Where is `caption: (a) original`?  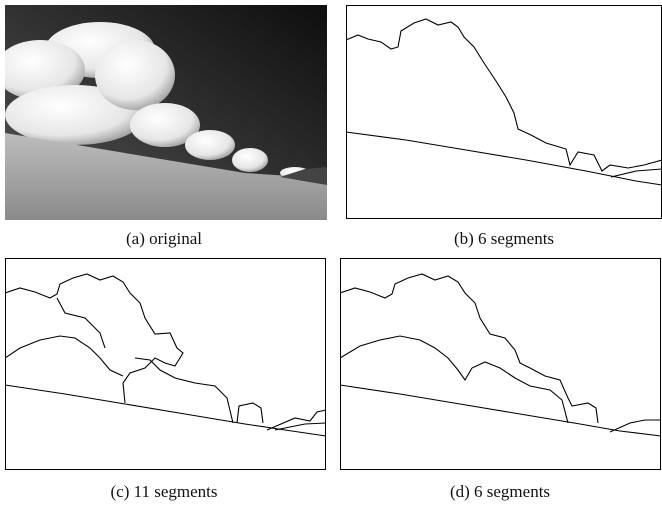 caption: (a) original is located at coordinates (164, 238).